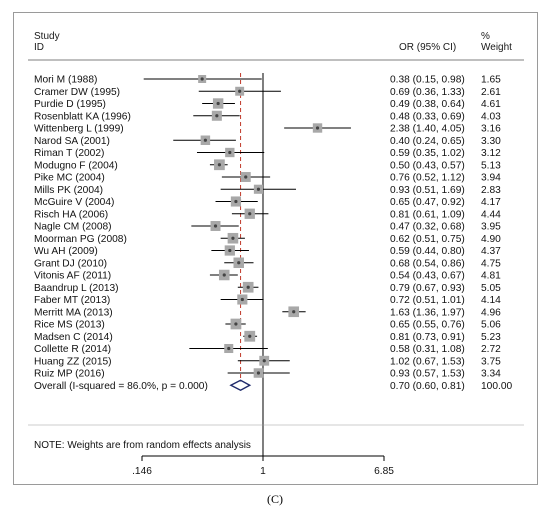  Describe the element at coordinates (39, 47) in the screenshot. I see `header-id-label: ID` at that location.